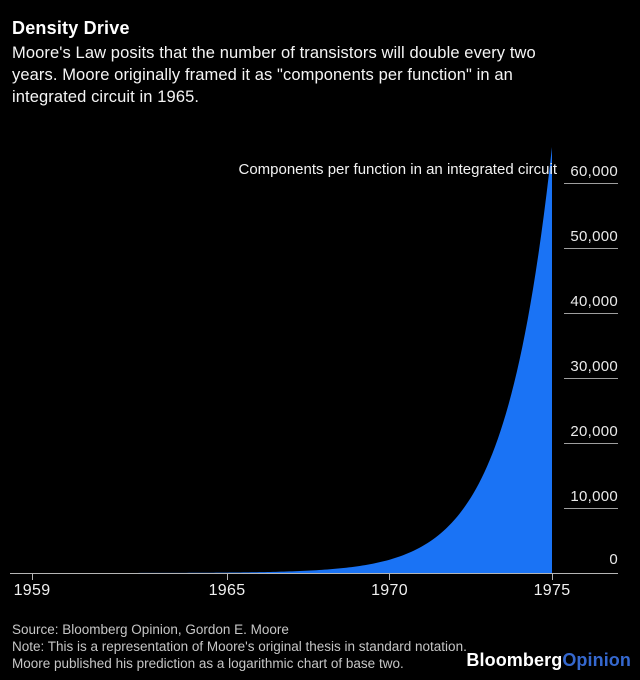 The image size is (640, 680). What do you see at coordinates (71, 28) in the screenshot?
I see `chart-title: Density Drive` at bounding box center [71, 28].